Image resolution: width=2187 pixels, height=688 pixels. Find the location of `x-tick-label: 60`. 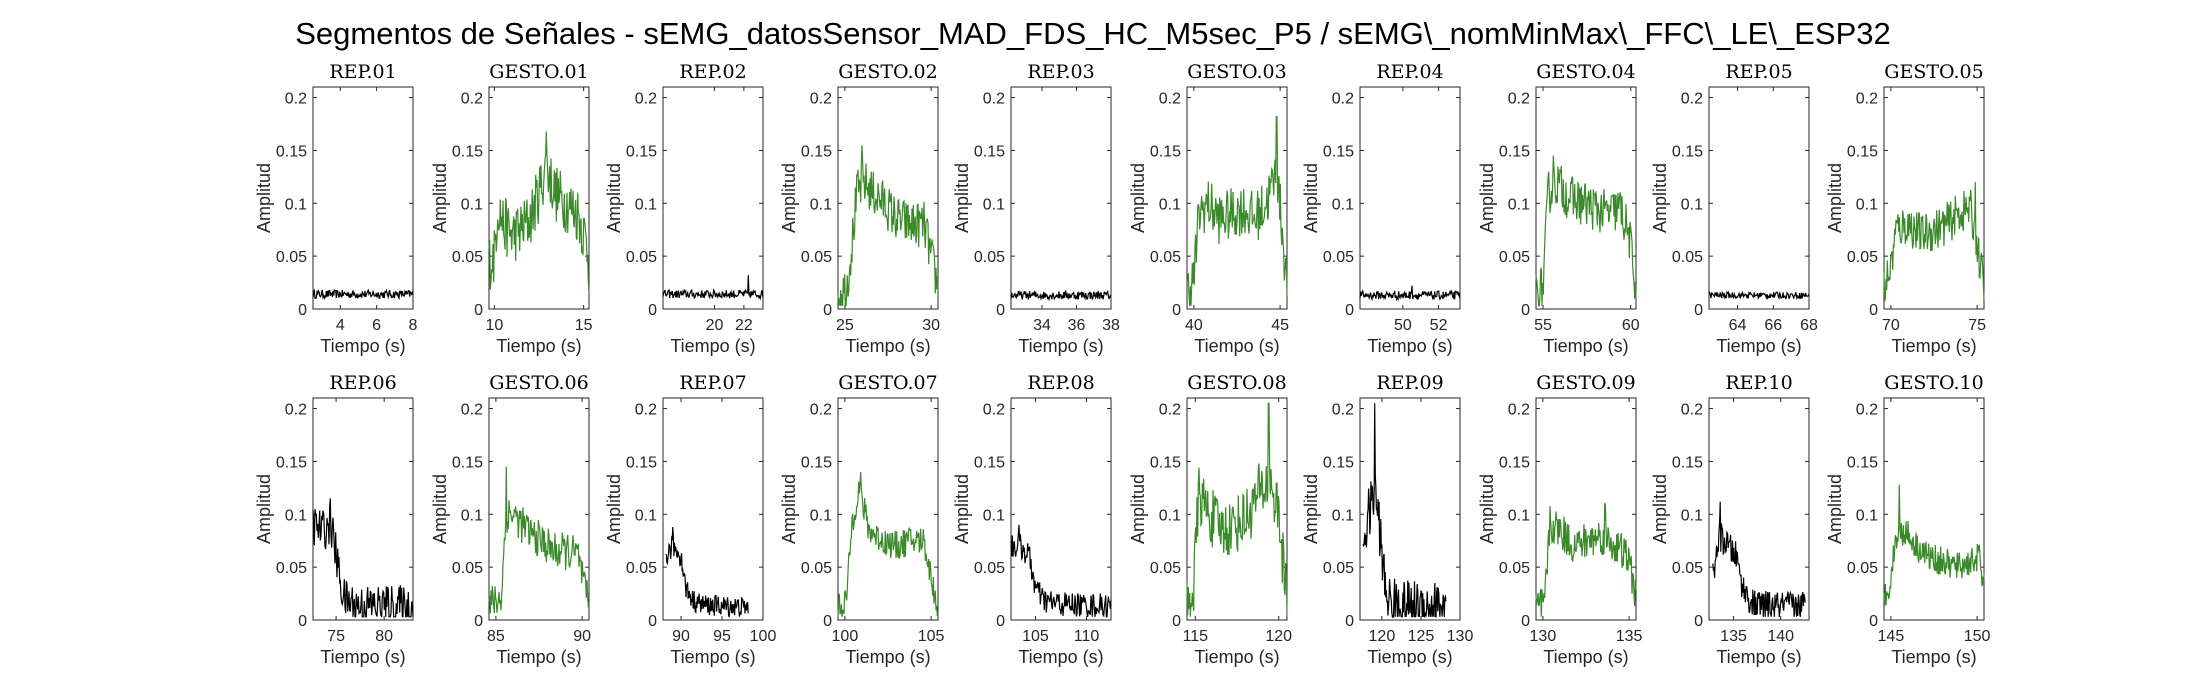

x-tick-label: 60 is located at coordinates (1631, 325).